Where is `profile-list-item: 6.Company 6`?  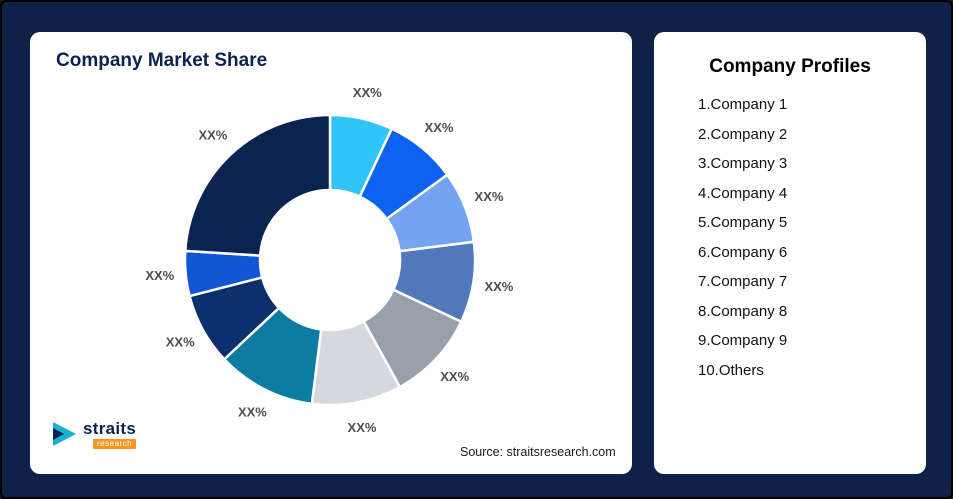
profile-list-item: 6.Company 6 is located at coordinates (743, 252).